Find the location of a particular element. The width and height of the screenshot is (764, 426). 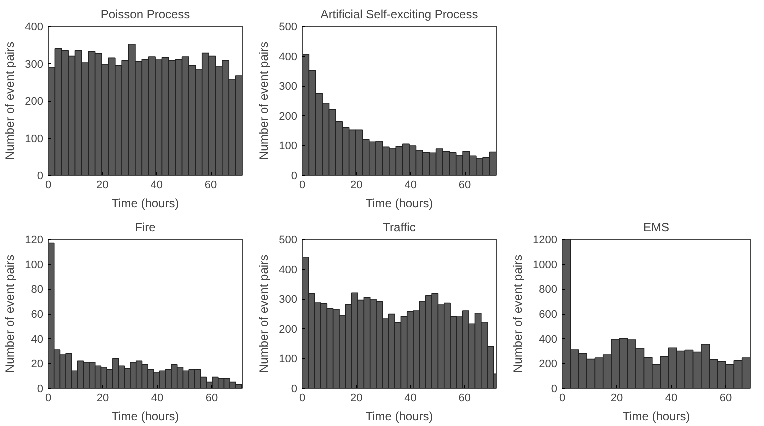

y-tick-label: 1200 is located at coordinates (545, 240).